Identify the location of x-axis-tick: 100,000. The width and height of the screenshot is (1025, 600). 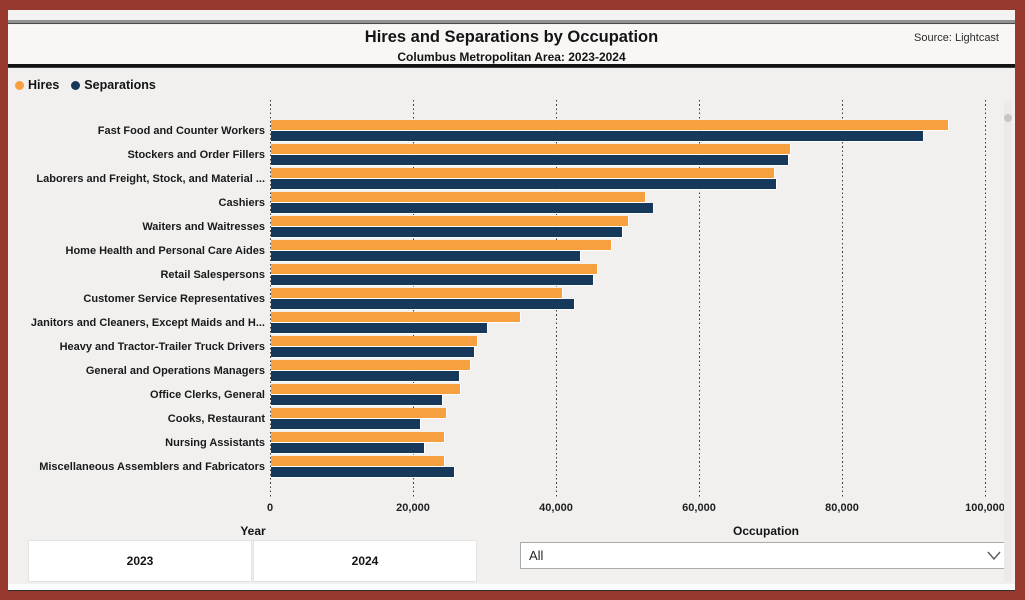
(985, 508).